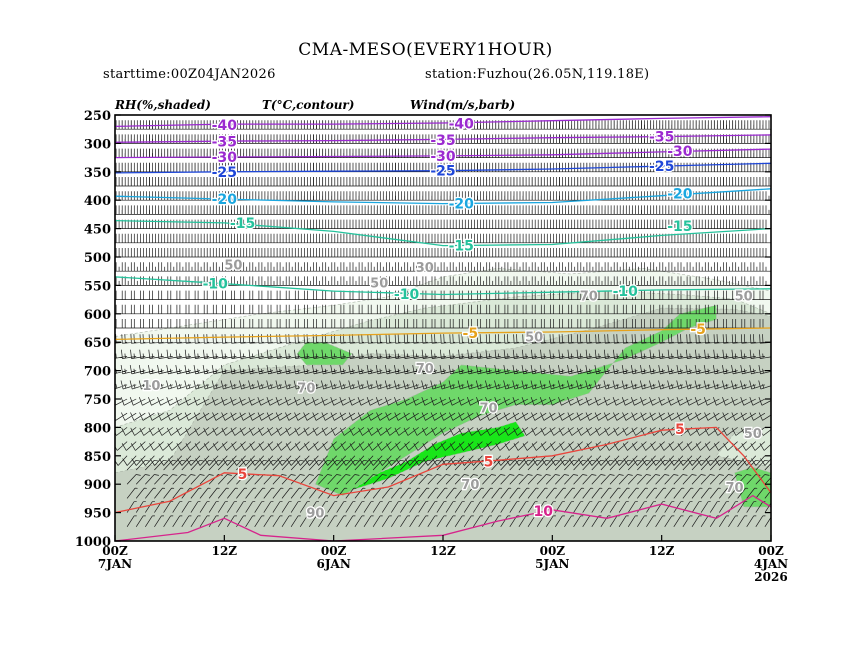 The image size is (851, 658). Describe the element at coordinates (537, 74) in the screenshot. I see `station-label: station:Fuzhou(26.05N,119.18E)` at that location.